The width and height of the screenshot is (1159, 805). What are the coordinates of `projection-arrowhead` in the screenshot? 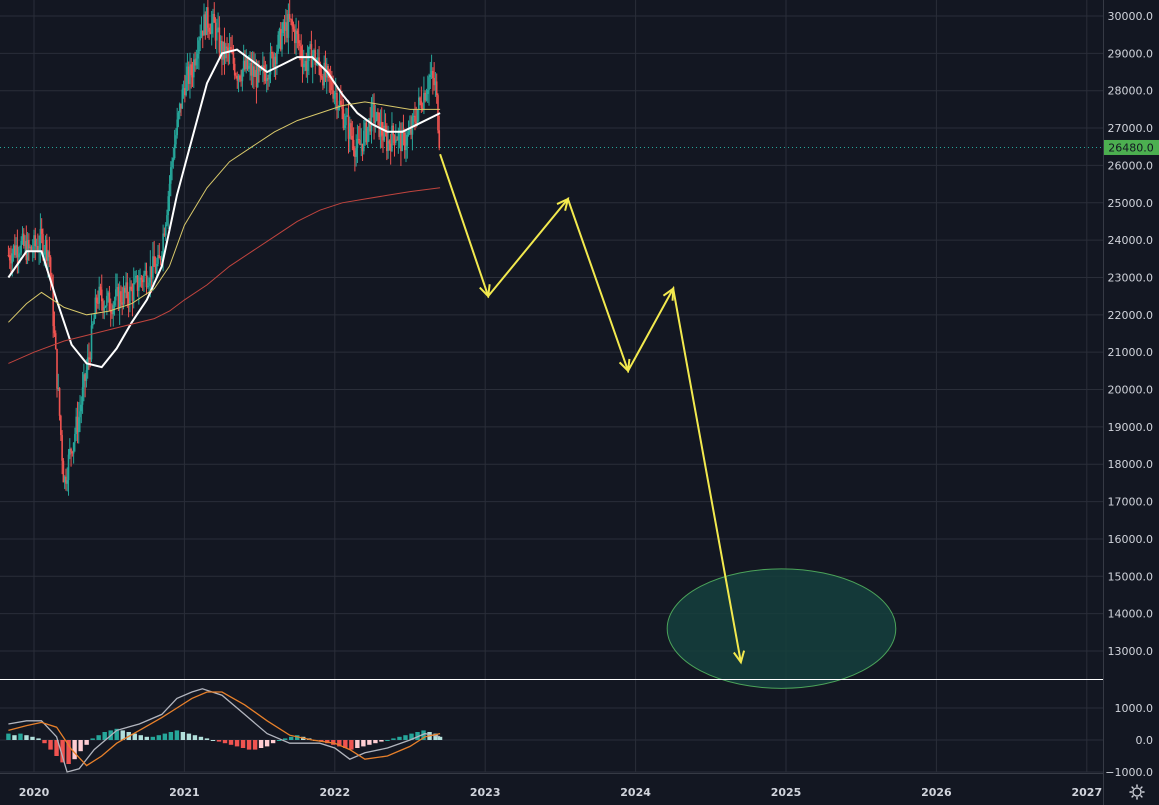 It's located at (624, 366).